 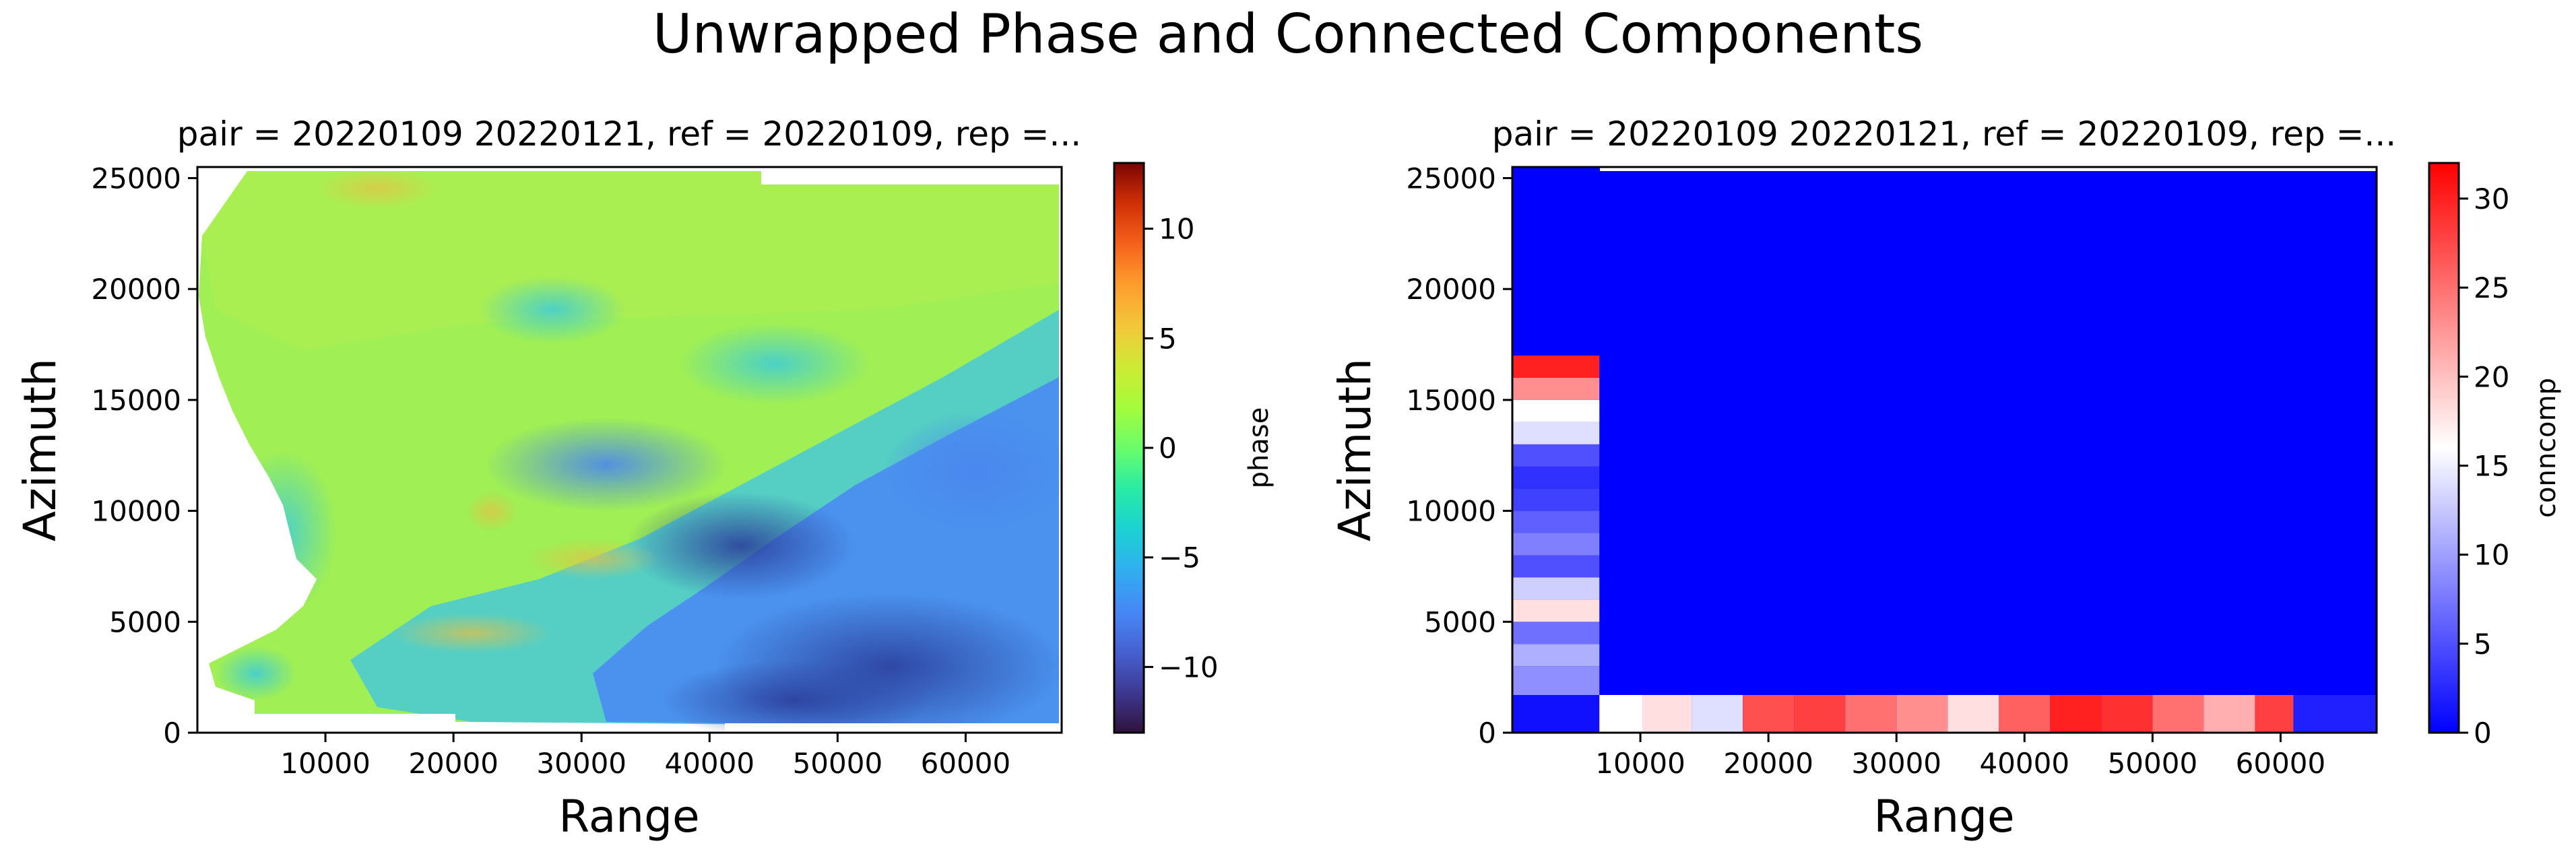 What do you see at coordinates (894, 728) in the screenshot?
I see `phase-nodata-bottom-right` at bounding box center [894, 728].